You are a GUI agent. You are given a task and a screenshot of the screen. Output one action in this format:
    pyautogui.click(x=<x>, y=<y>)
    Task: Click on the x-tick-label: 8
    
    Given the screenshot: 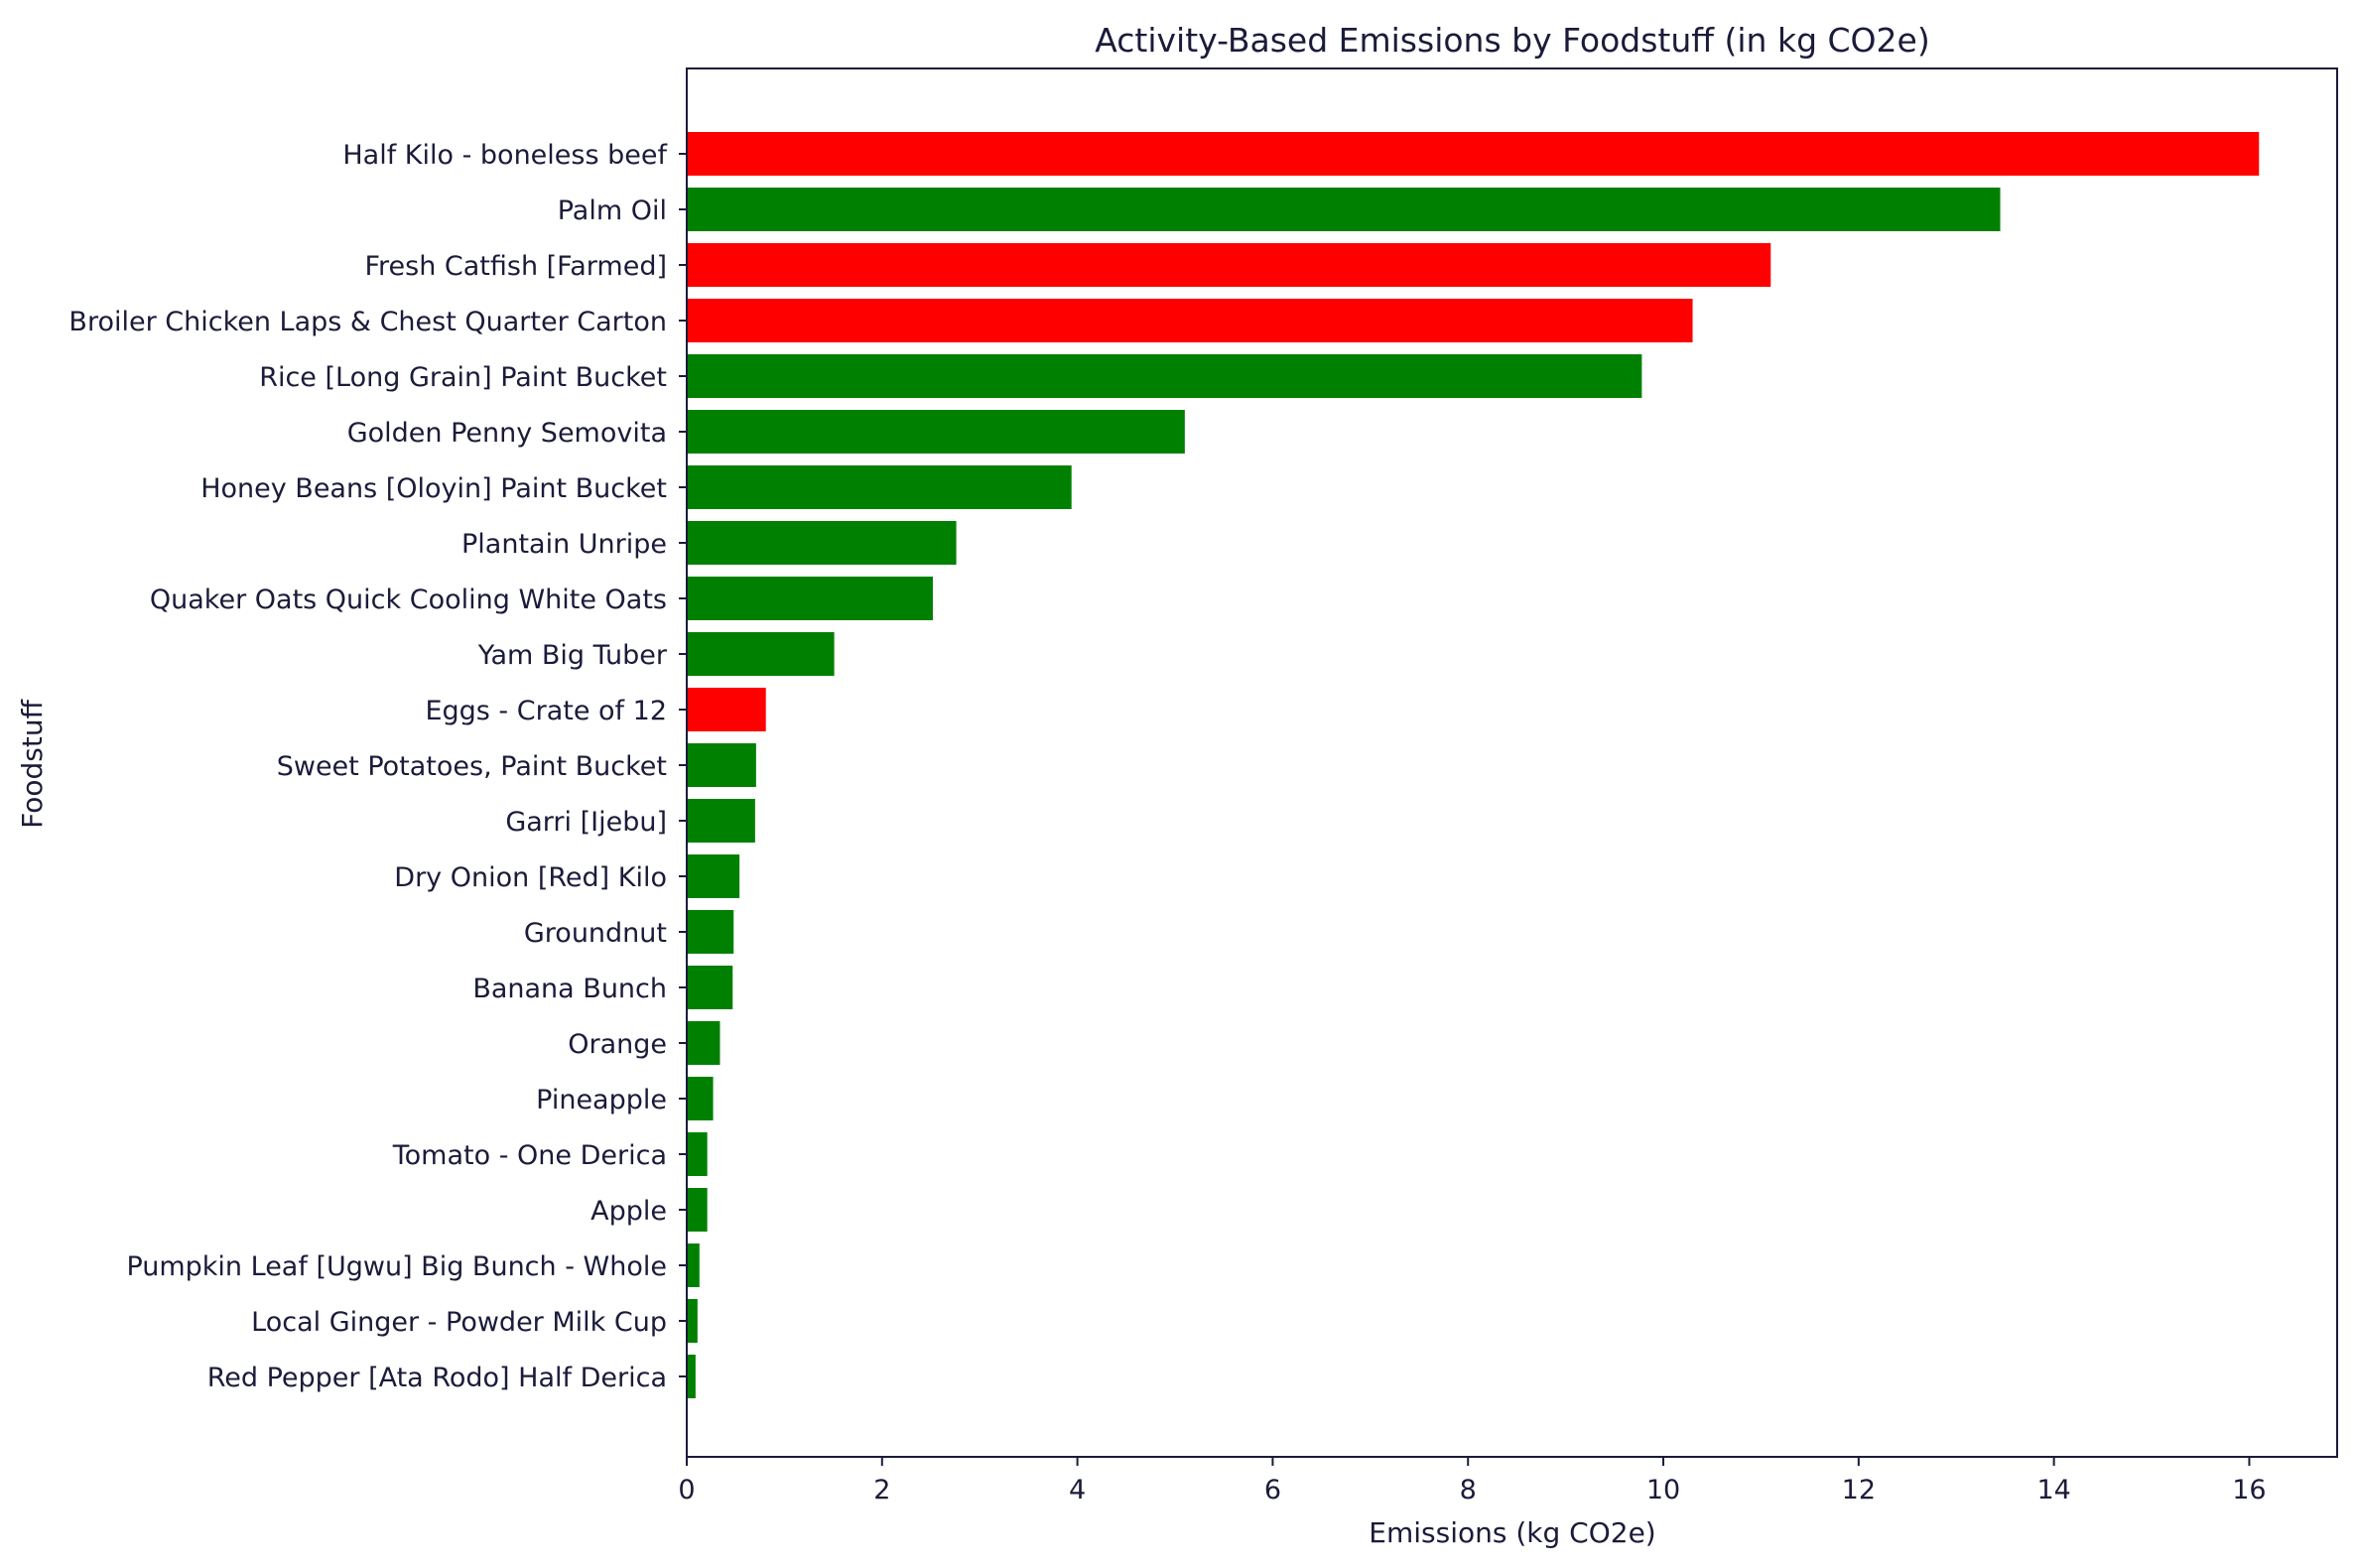 What is the action you would take?
    pyautogui.click(x=1468, y=1490)
    